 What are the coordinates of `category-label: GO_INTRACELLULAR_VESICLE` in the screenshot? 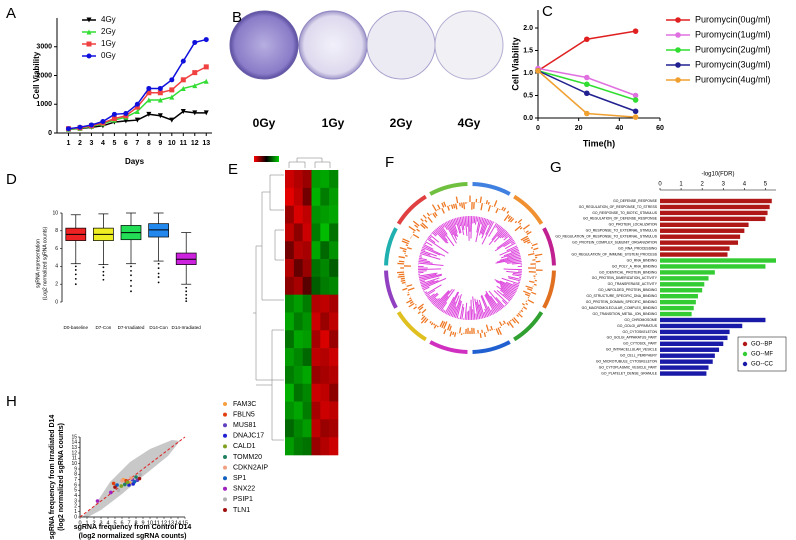 It's located at (632, 350).